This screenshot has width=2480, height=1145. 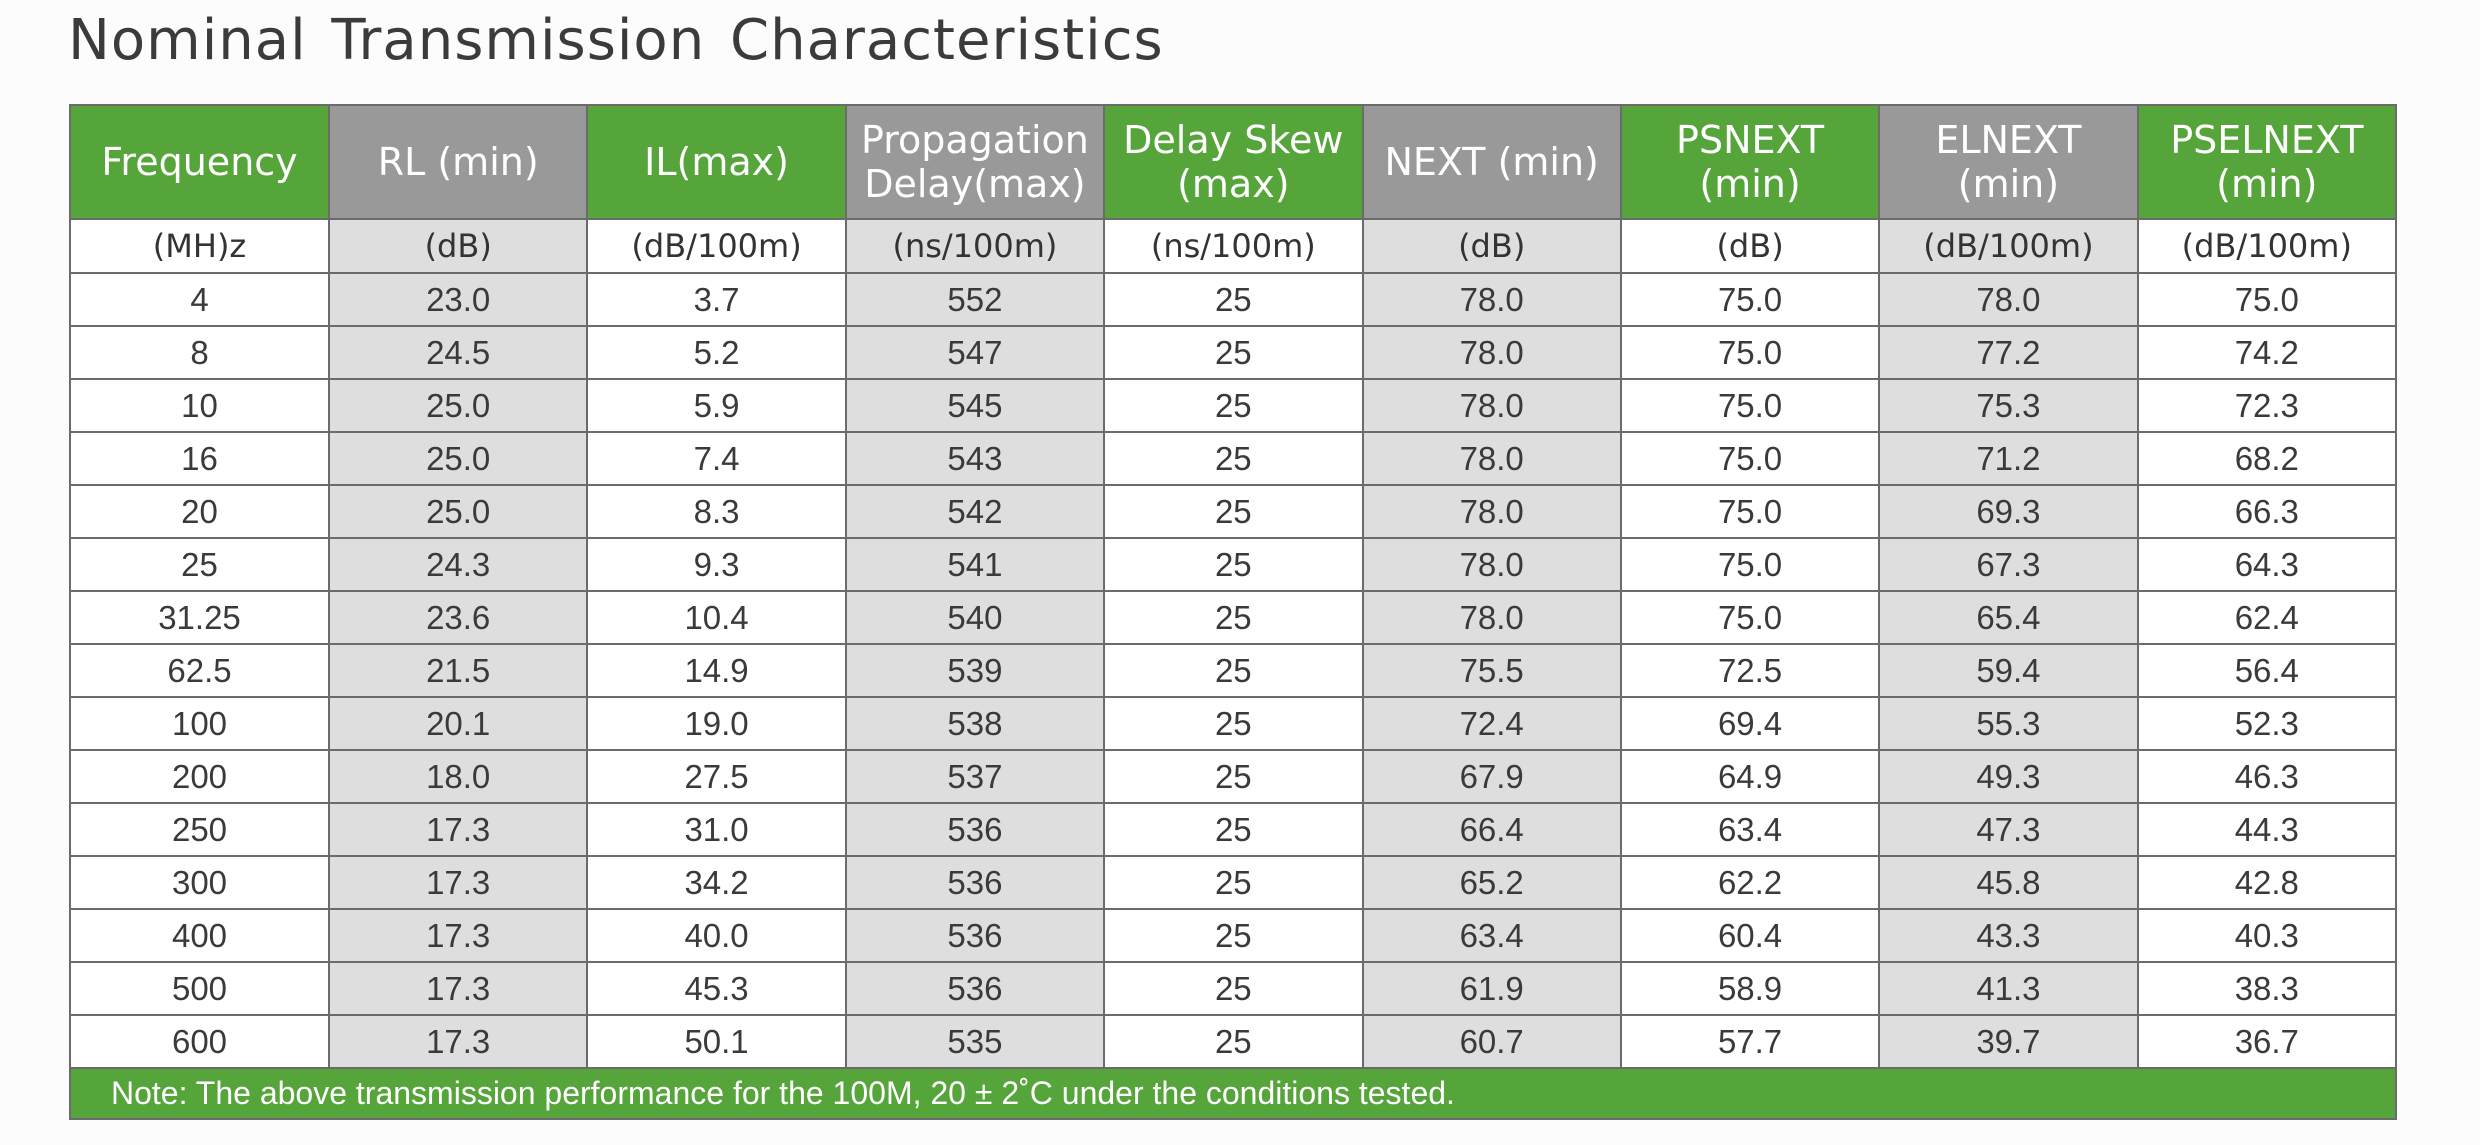 What do you see at coordinates (975, 1041) in the screenshot?
I see `value-cell: 535` at bounding box center [975, 1041].